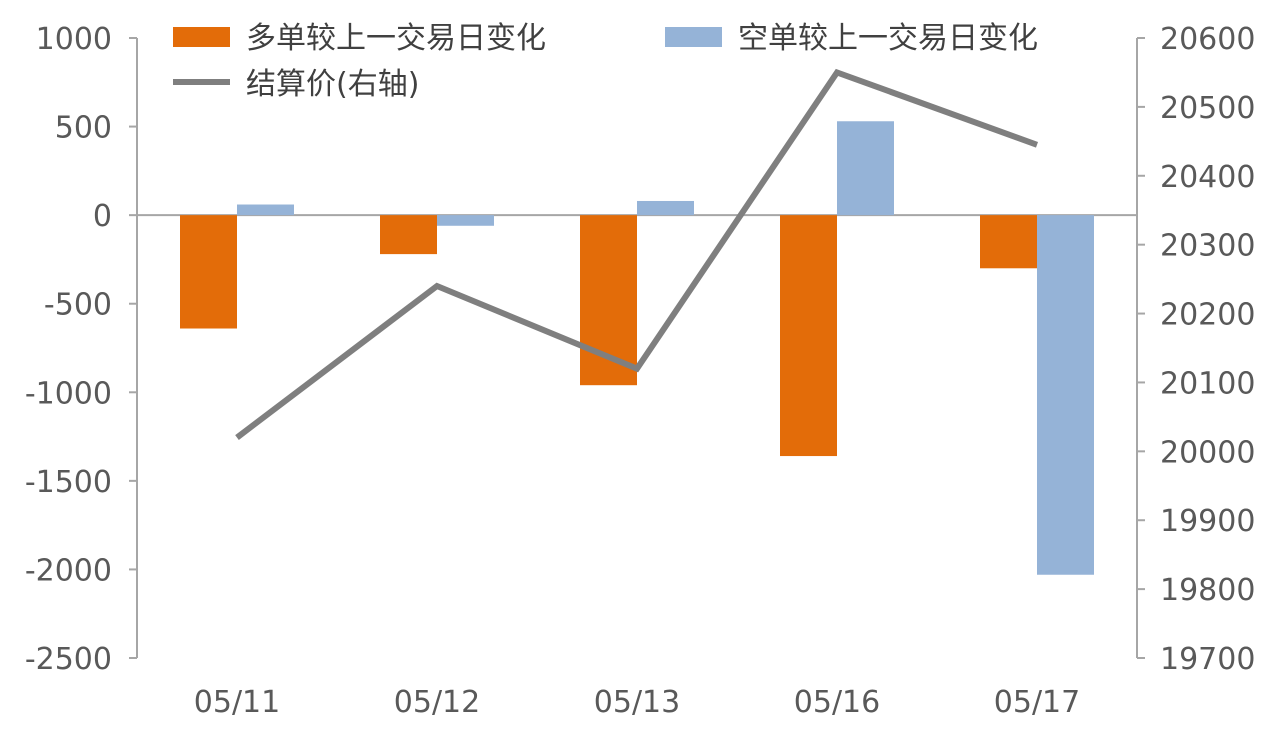  Describe the element at coordinates (68, 393) in the screenshot. I see `left-tick-label: -1000` at that location.